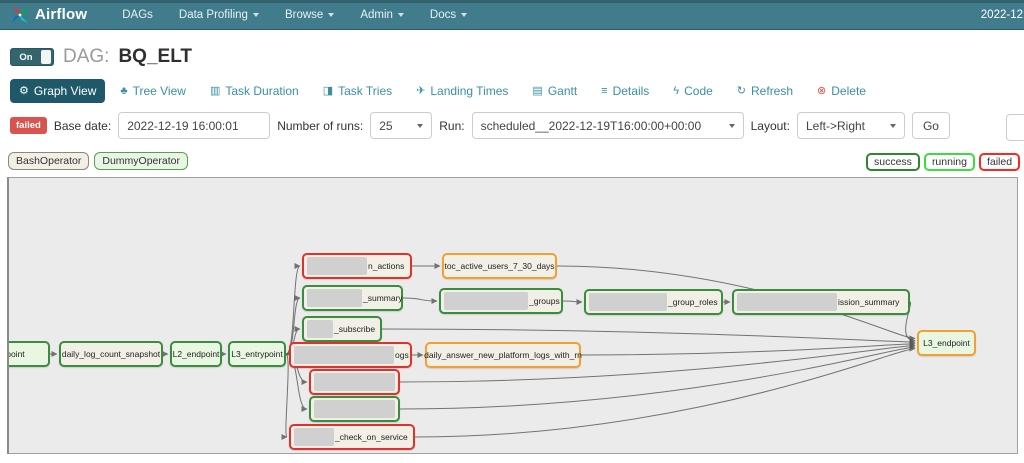  Describe the element at coordinates (848, 91) in the screenshot. I see `toolbar-button-label: Delete` at that location.